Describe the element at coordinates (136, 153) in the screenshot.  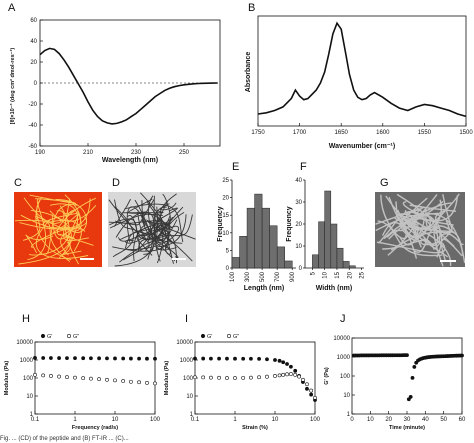
I see `chart-a-xtick-label: 230` at that location.